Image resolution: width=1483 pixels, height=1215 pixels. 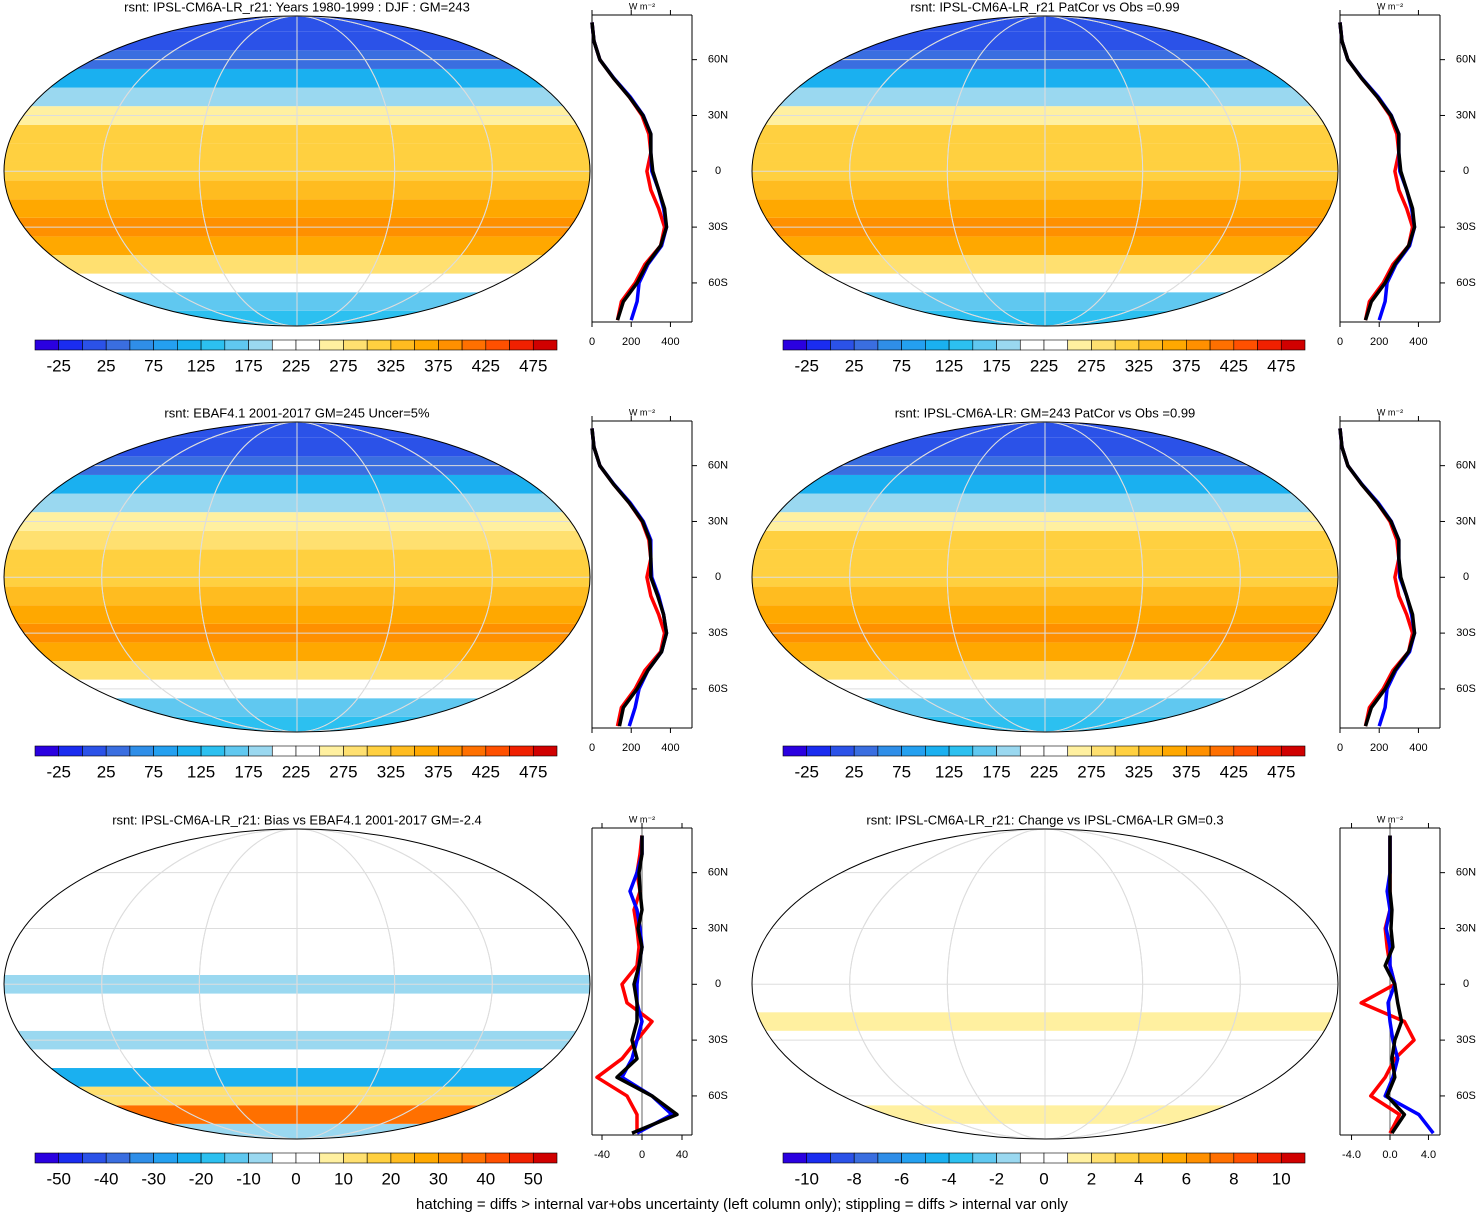 I want to click on y-tick-label: 60N, so click(x=1466, y=873).